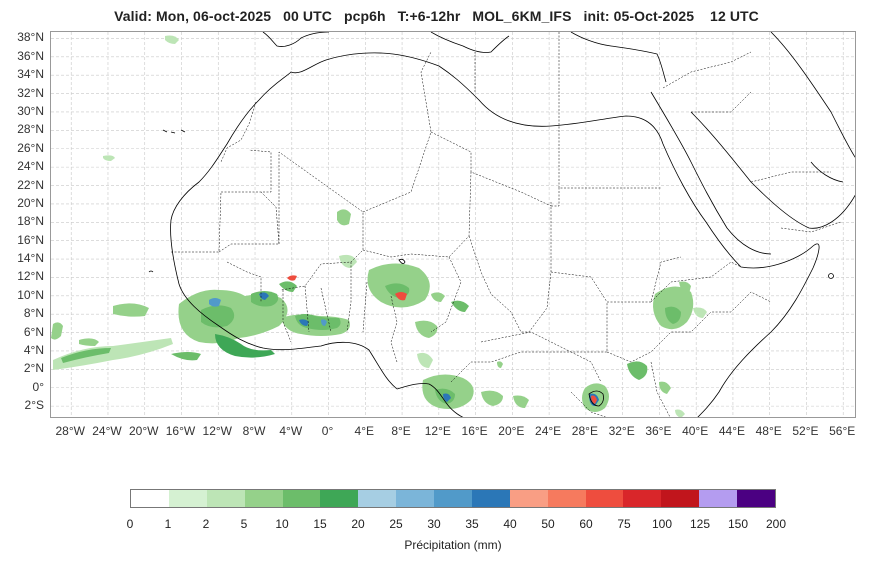  What do you see at coordinates (437, 431) in the screenshot?
I see `longitude-label: 12°E` at bounding box center [437, 431].